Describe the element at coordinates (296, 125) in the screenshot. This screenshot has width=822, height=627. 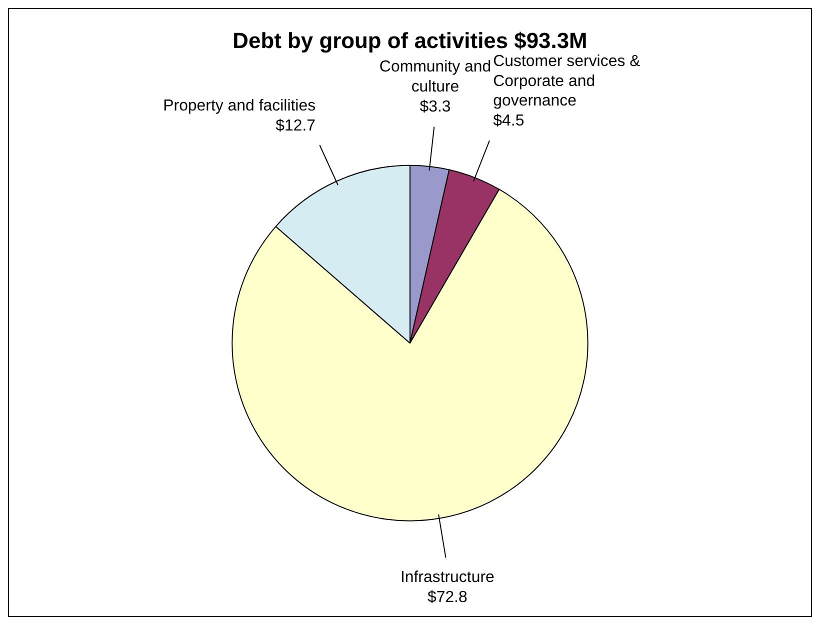
I see `data-label: $12.7` at that location.